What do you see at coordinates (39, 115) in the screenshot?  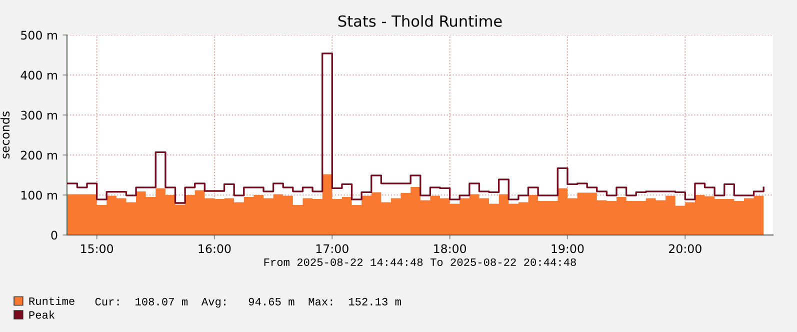 I see `y-tick-label: 300 m` at bounding box center [39, 115].